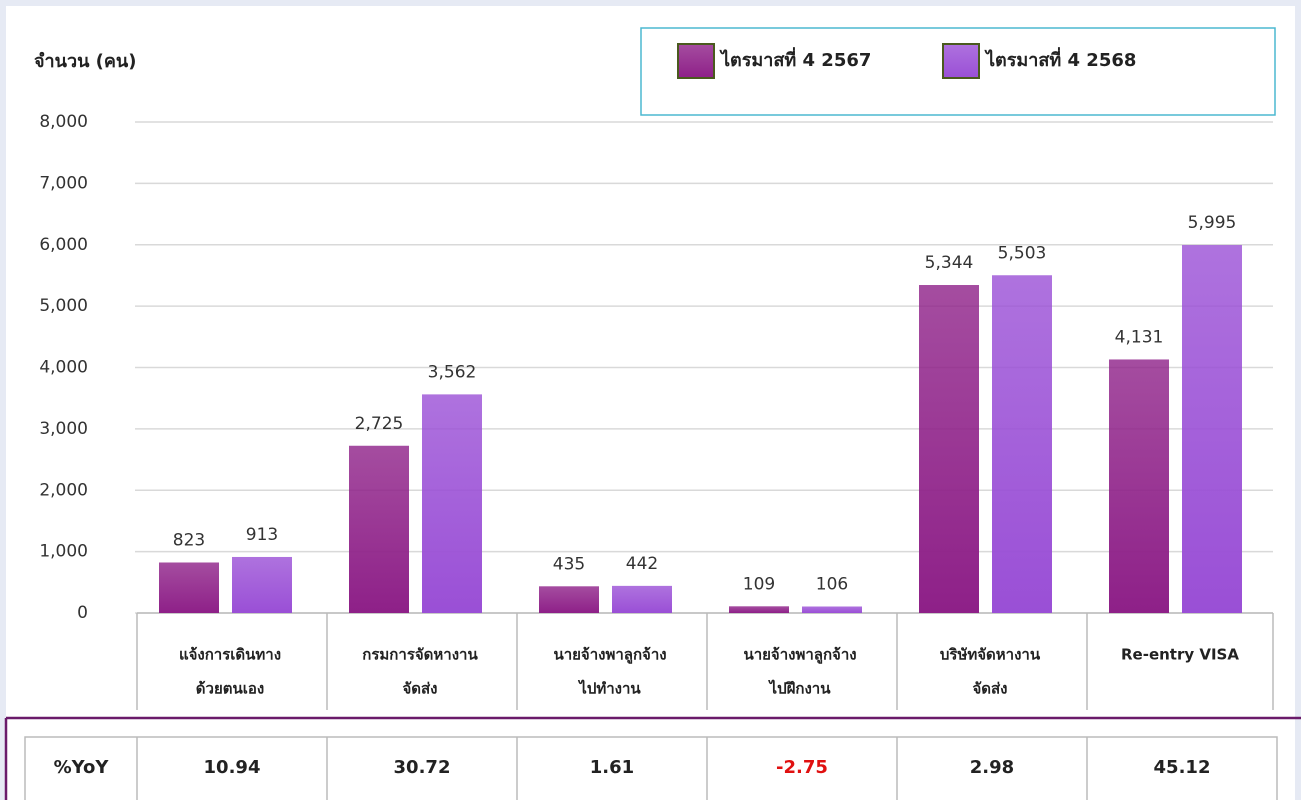 The image size is (1301, 800). Describe the element at coordinates (82, 613) in the screenshot. I see `y-tick-label: 0` at that location.